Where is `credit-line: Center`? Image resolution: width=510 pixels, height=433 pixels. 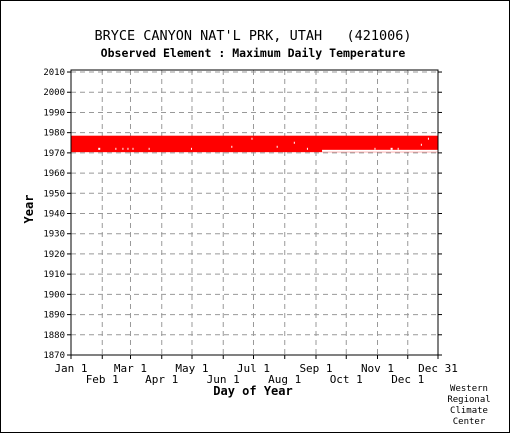
credit-line: Center is located at coordinates (469, 422).